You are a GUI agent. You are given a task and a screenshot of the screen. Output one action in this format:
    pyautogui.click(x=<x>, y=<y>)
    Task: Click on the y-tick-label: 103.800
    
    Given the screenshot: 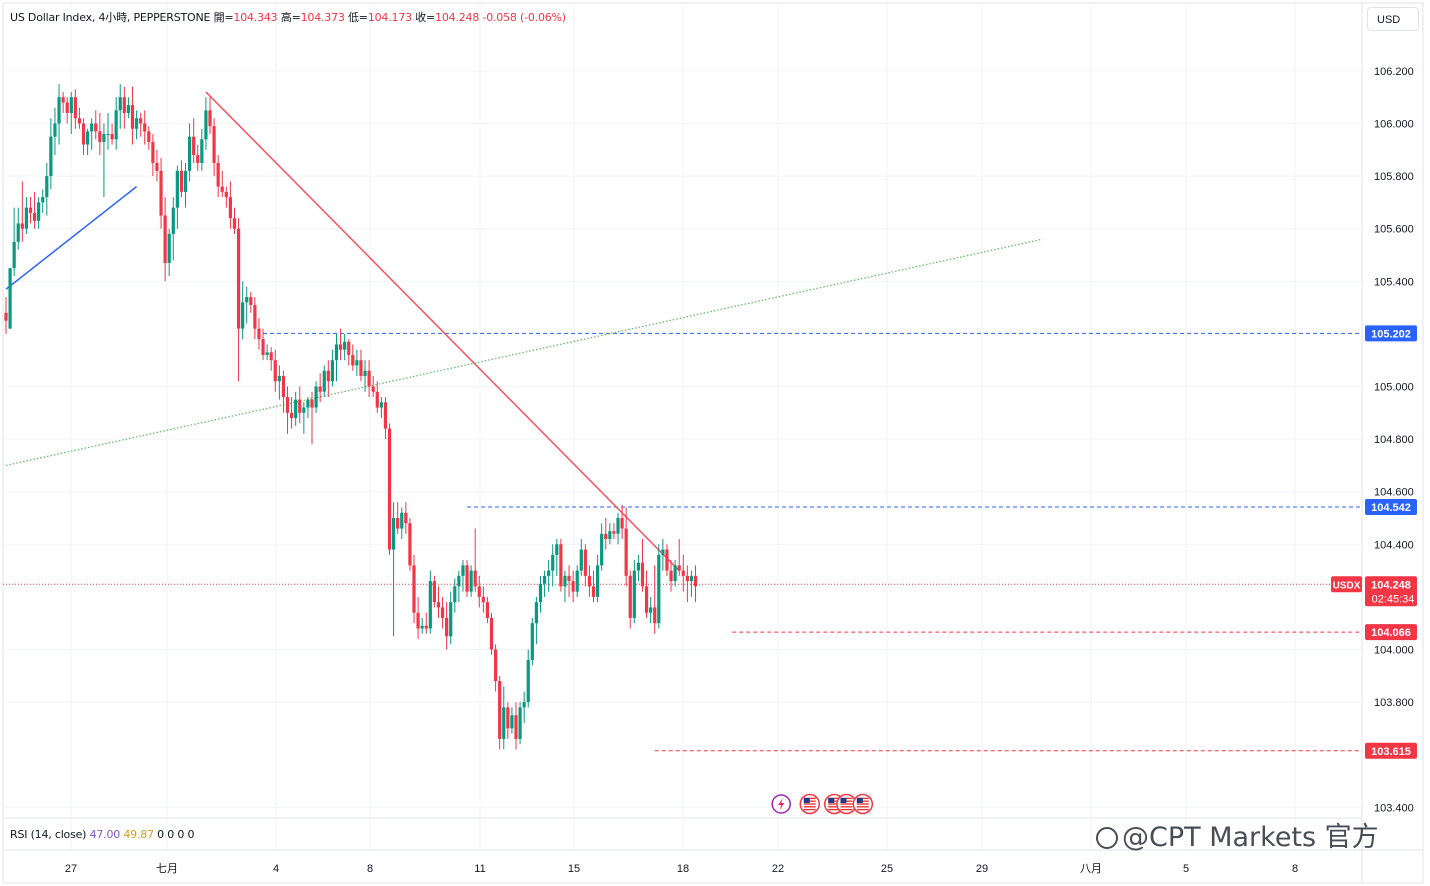 What is the action you would take?
    pyautogui.click(x=1394, y=703)
    